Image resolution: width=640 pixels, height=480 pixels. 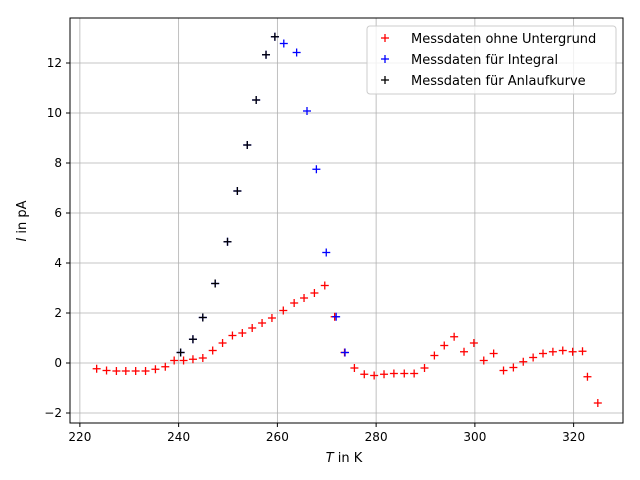 I want to click on x-tick-label: 320, so click(x=573, y=437).